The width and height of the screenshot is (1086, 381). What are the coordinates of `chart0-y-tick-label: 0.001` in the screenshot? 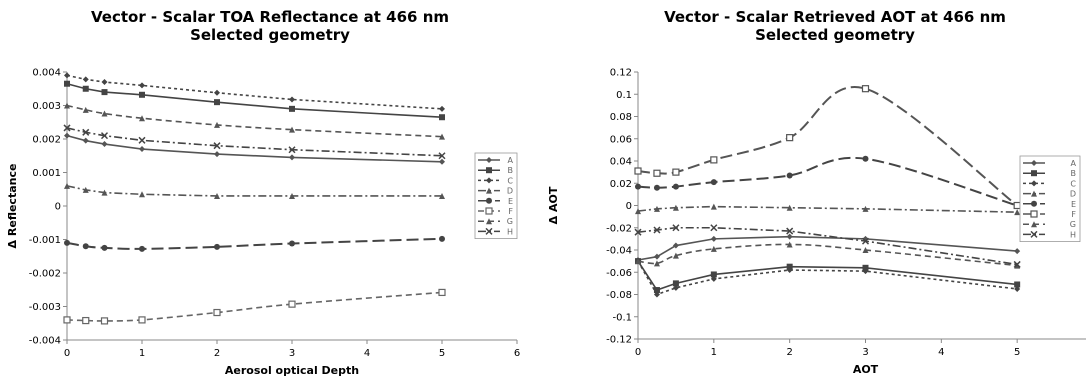 It's located at (46, 173).